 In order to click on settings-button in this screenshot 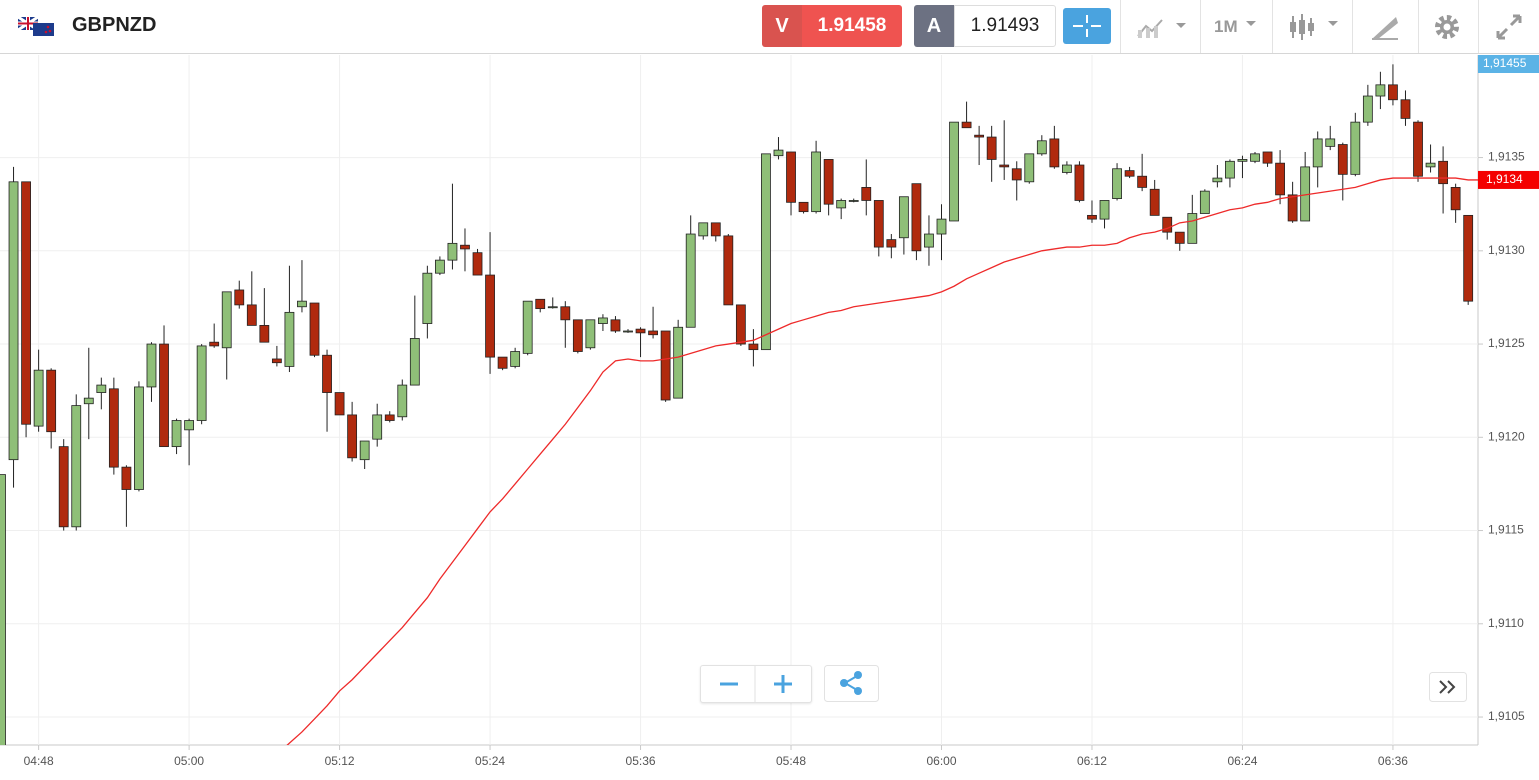, I will do `click(1447, 27)`.